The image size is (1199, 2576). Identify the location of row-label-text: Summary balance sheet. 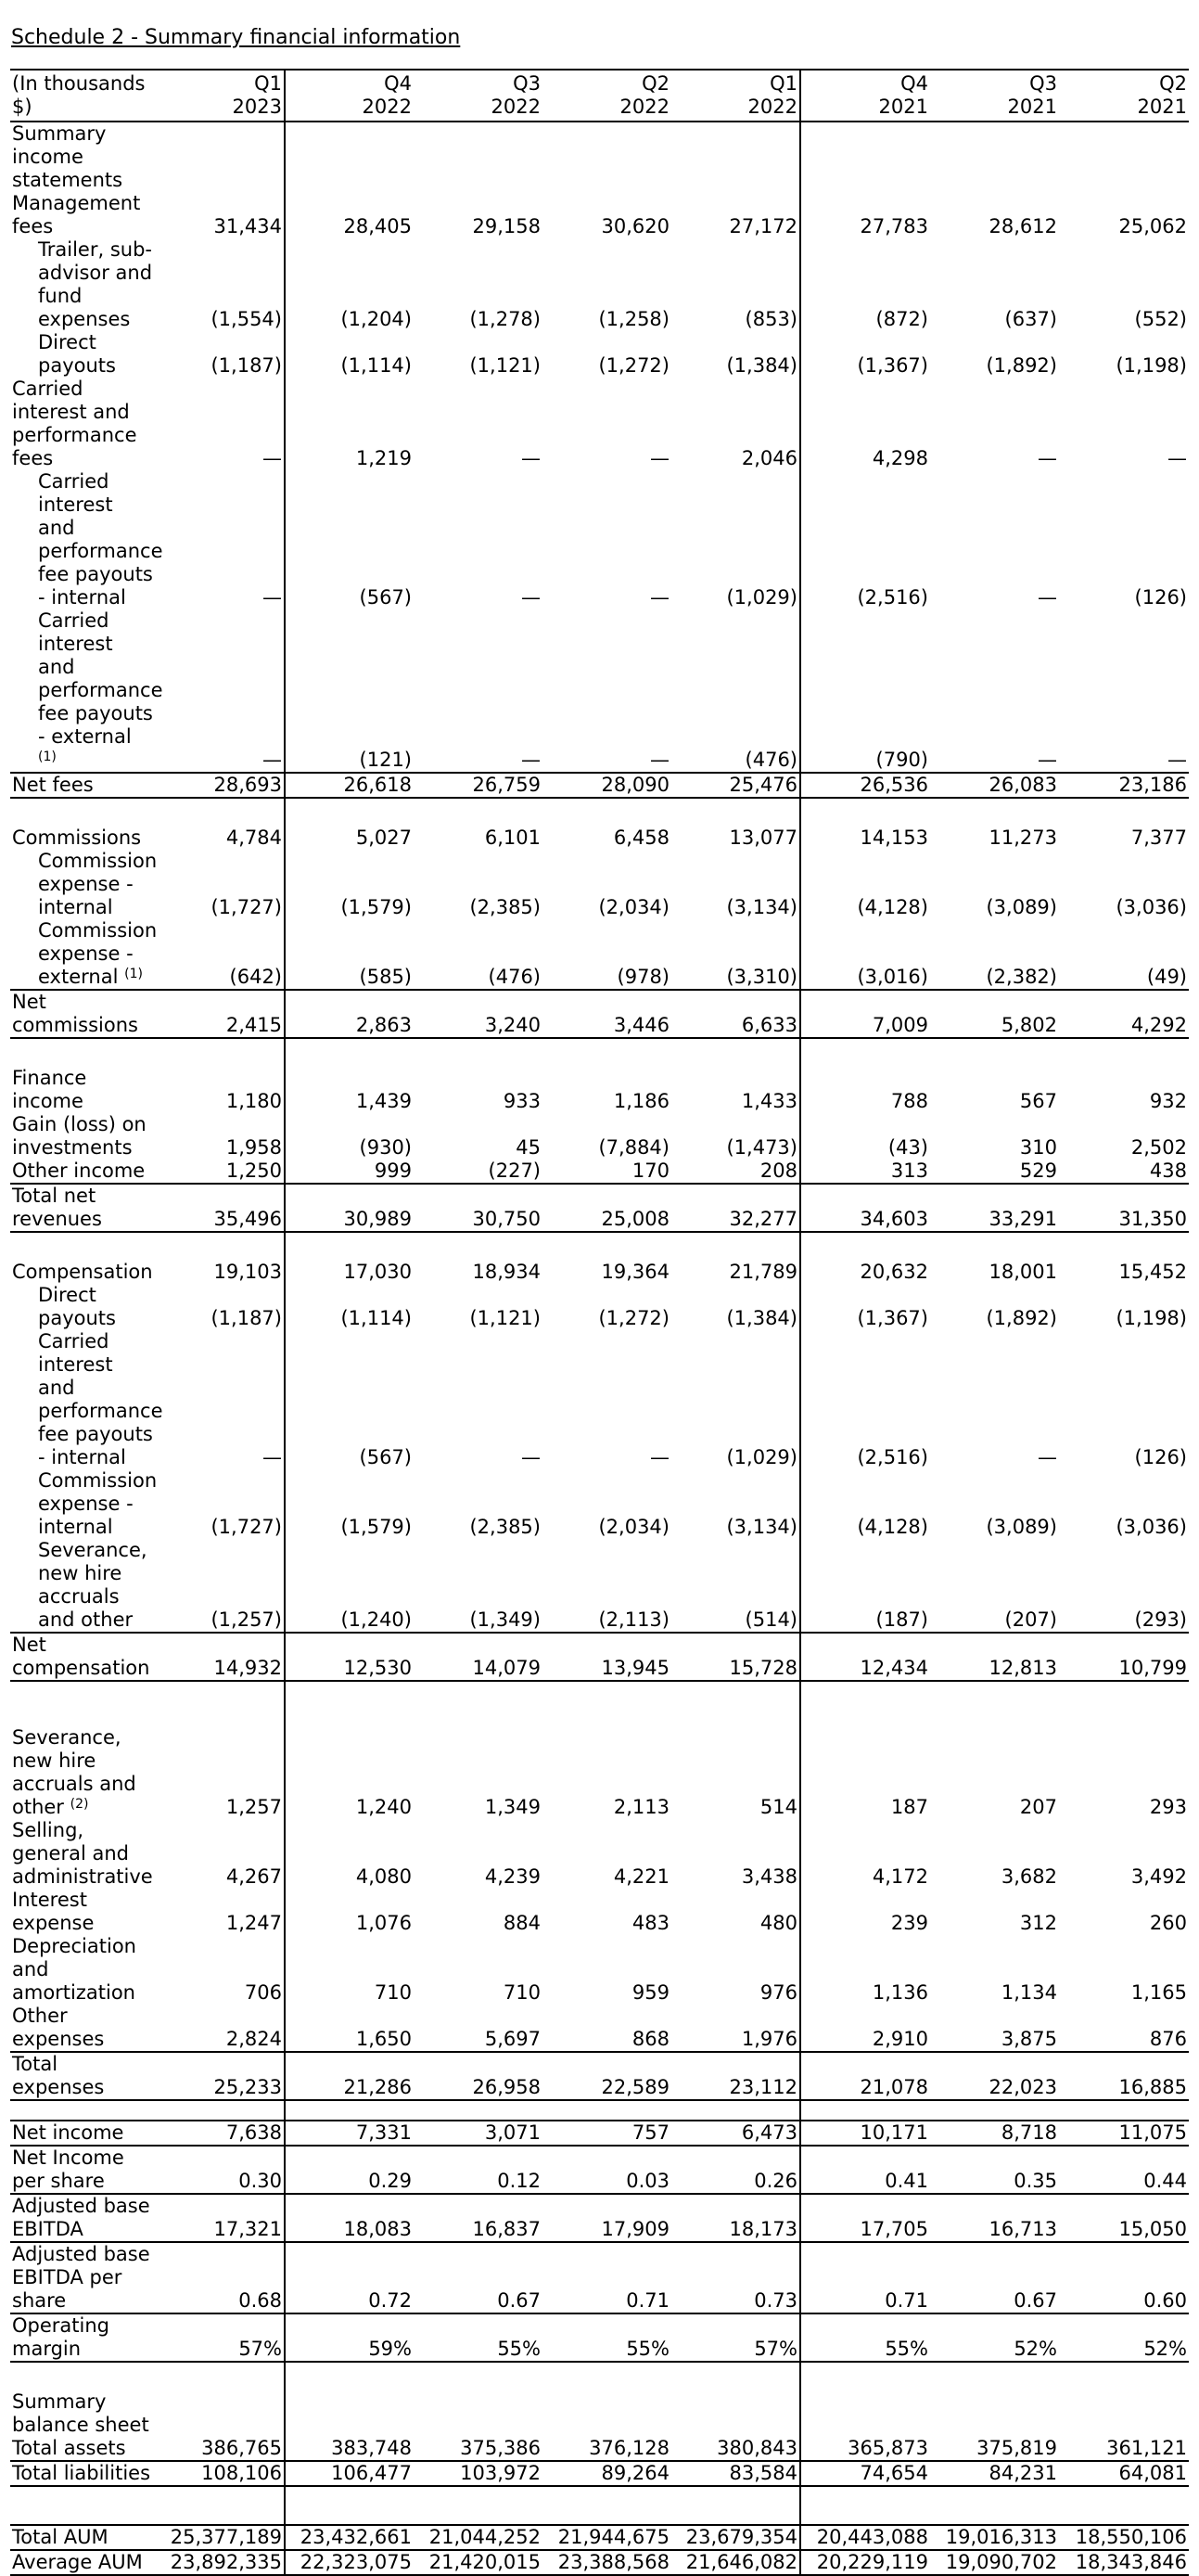
(81, 2413).